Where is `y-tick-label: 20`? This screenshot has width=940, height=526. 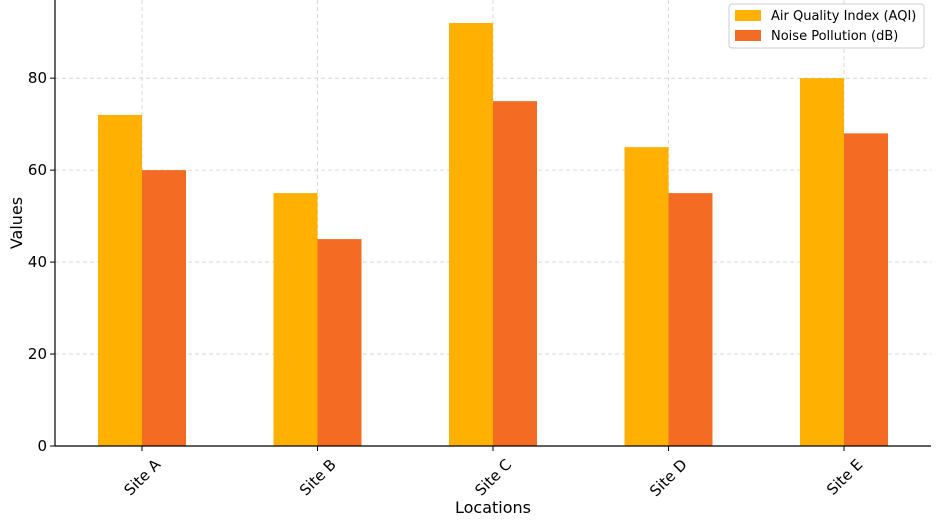
y-tick-label: 20 is located at coordinates (37, 354).